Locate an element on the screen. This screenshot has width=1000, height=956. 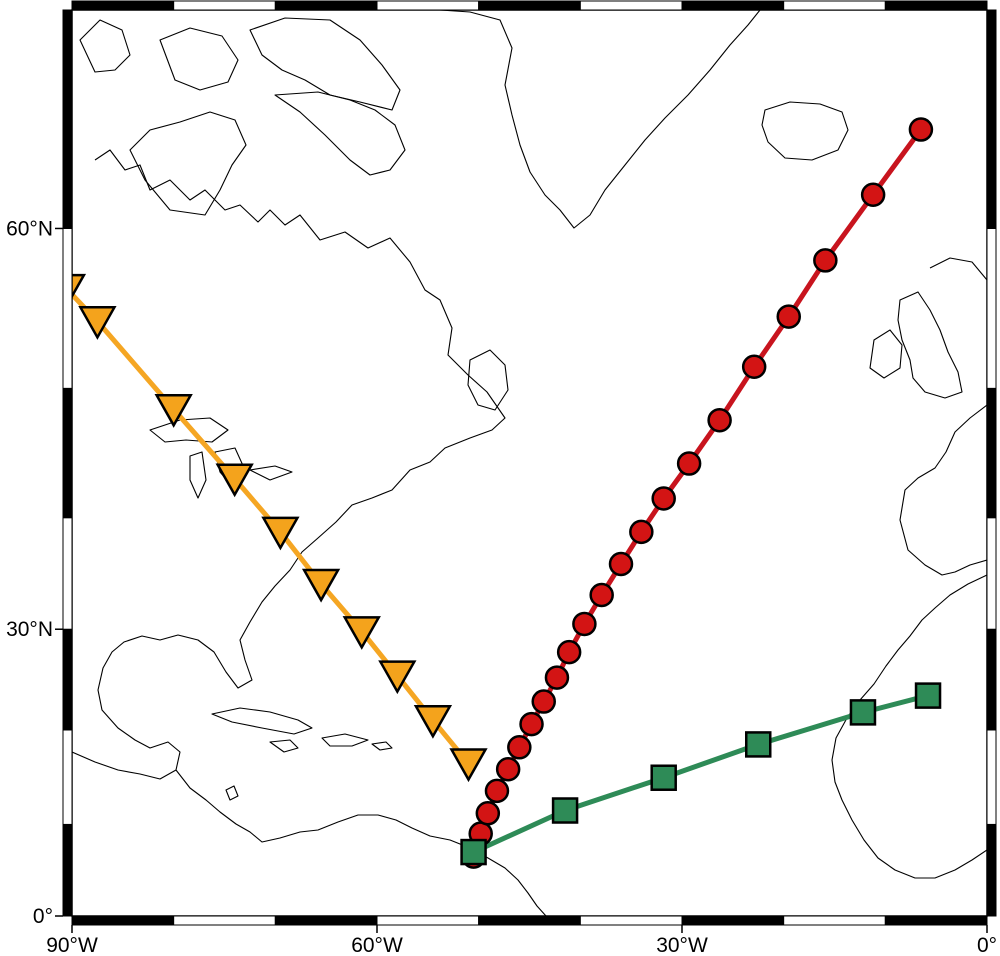
axis-x: 90°W 60°W 30°W 0° is located at coordinates (521, 940).